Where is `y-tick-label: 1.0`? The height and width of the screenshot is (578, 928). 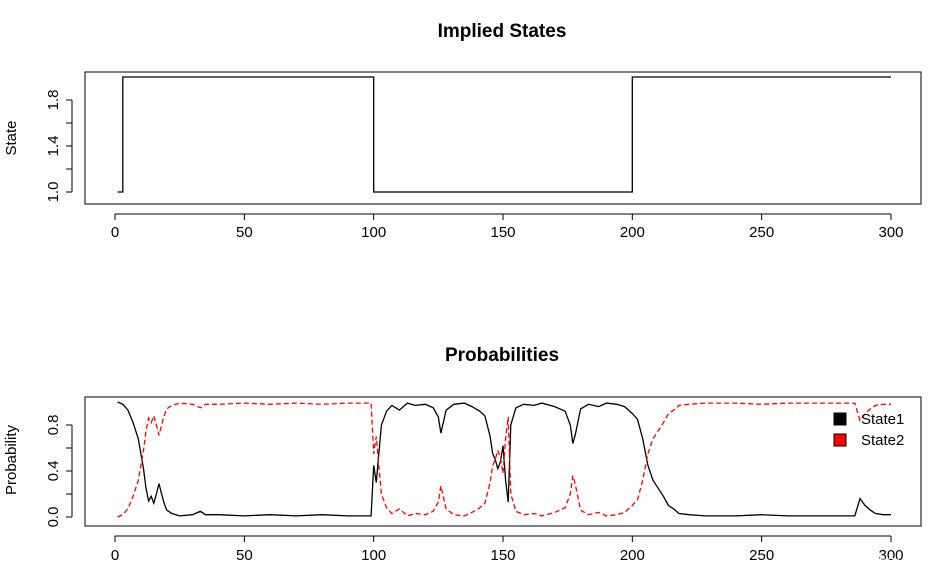
y-tick-label: 1.0 is located at coordinates (53, 192).